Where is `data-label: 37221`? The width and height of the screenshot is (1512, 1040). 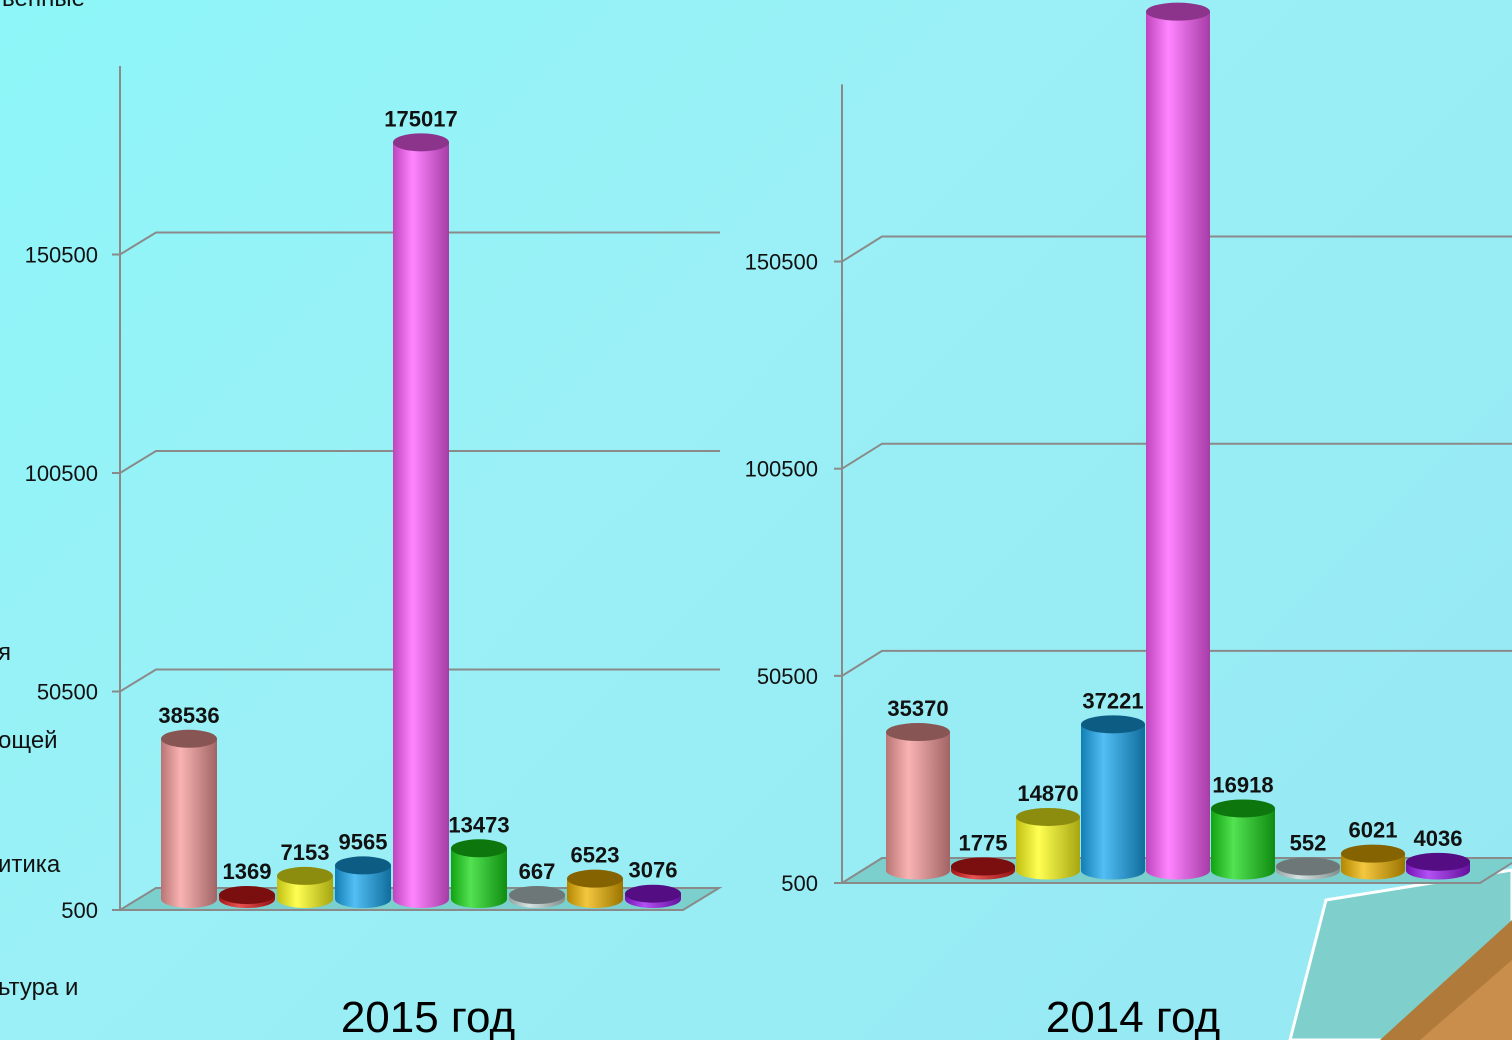
data-label: 37221 is located at coordinates (1112, 700).